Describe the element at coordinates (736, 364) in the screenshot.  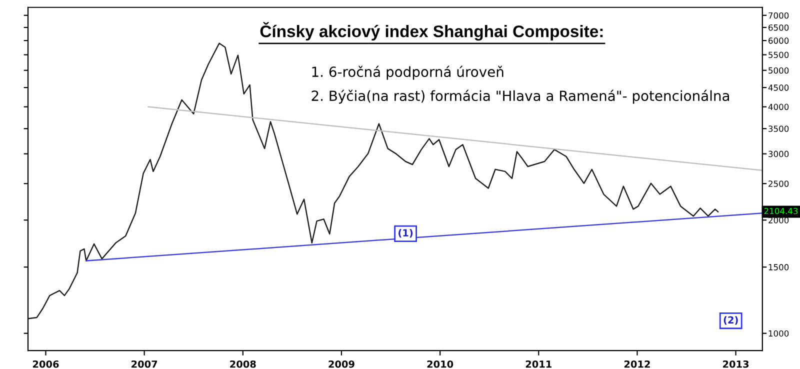
I see `x-tick-label: 2013` at that location.